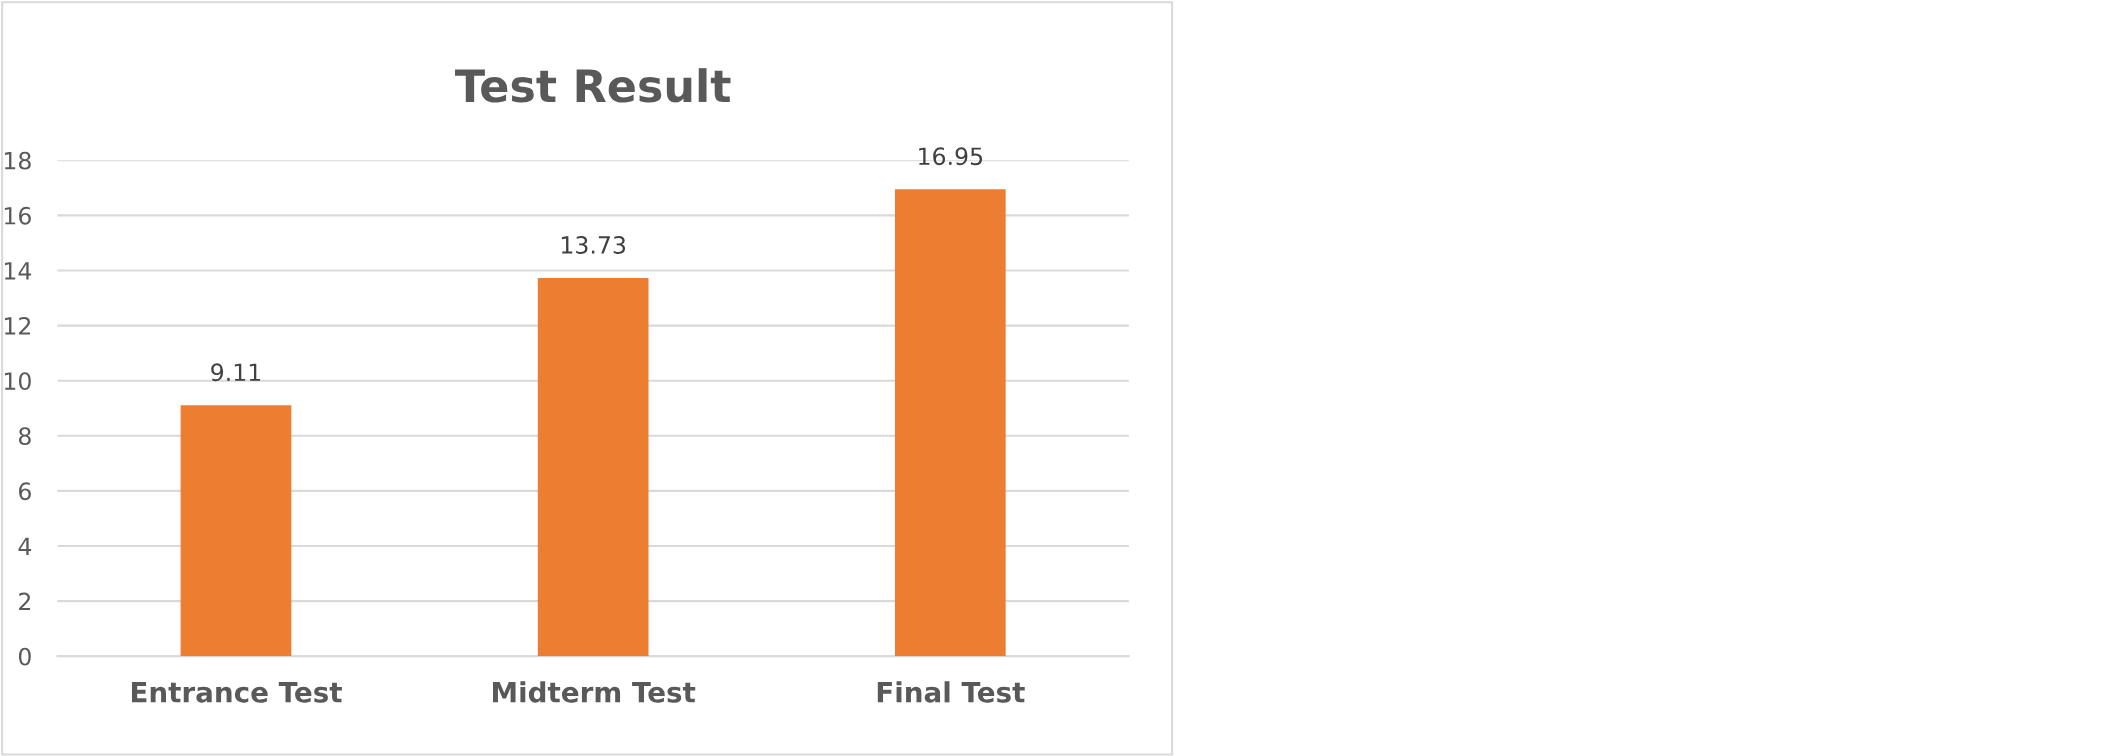 This screenshot has width=2126, height=756. I want to click on y-tick-label: 16, so click(17, 215).